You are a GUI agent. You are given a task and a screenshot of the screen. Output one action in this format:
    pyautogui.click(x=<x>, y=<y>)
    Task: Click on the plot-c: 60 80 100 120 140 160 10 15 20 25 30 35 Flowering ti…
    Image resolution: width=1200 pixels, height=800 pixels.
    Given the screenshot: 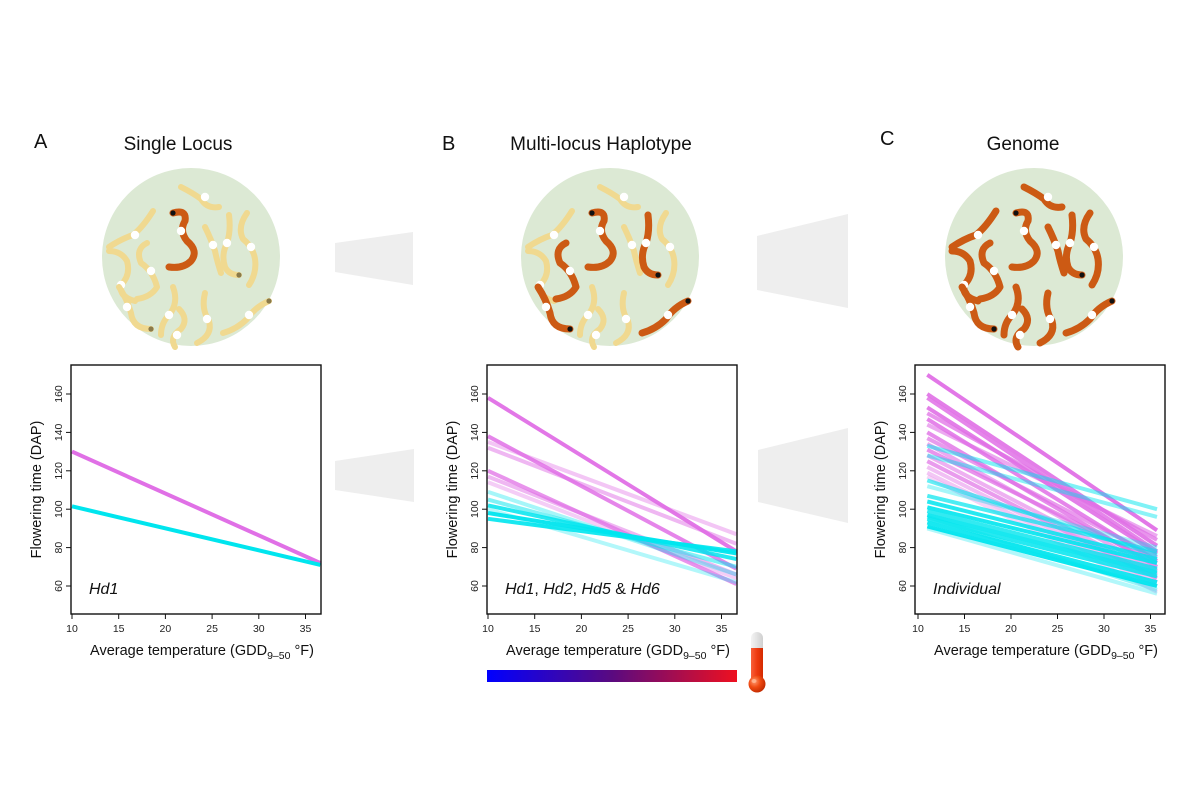 What is the action you would take?
    pyautogui.click(x=1019, y=513)
    